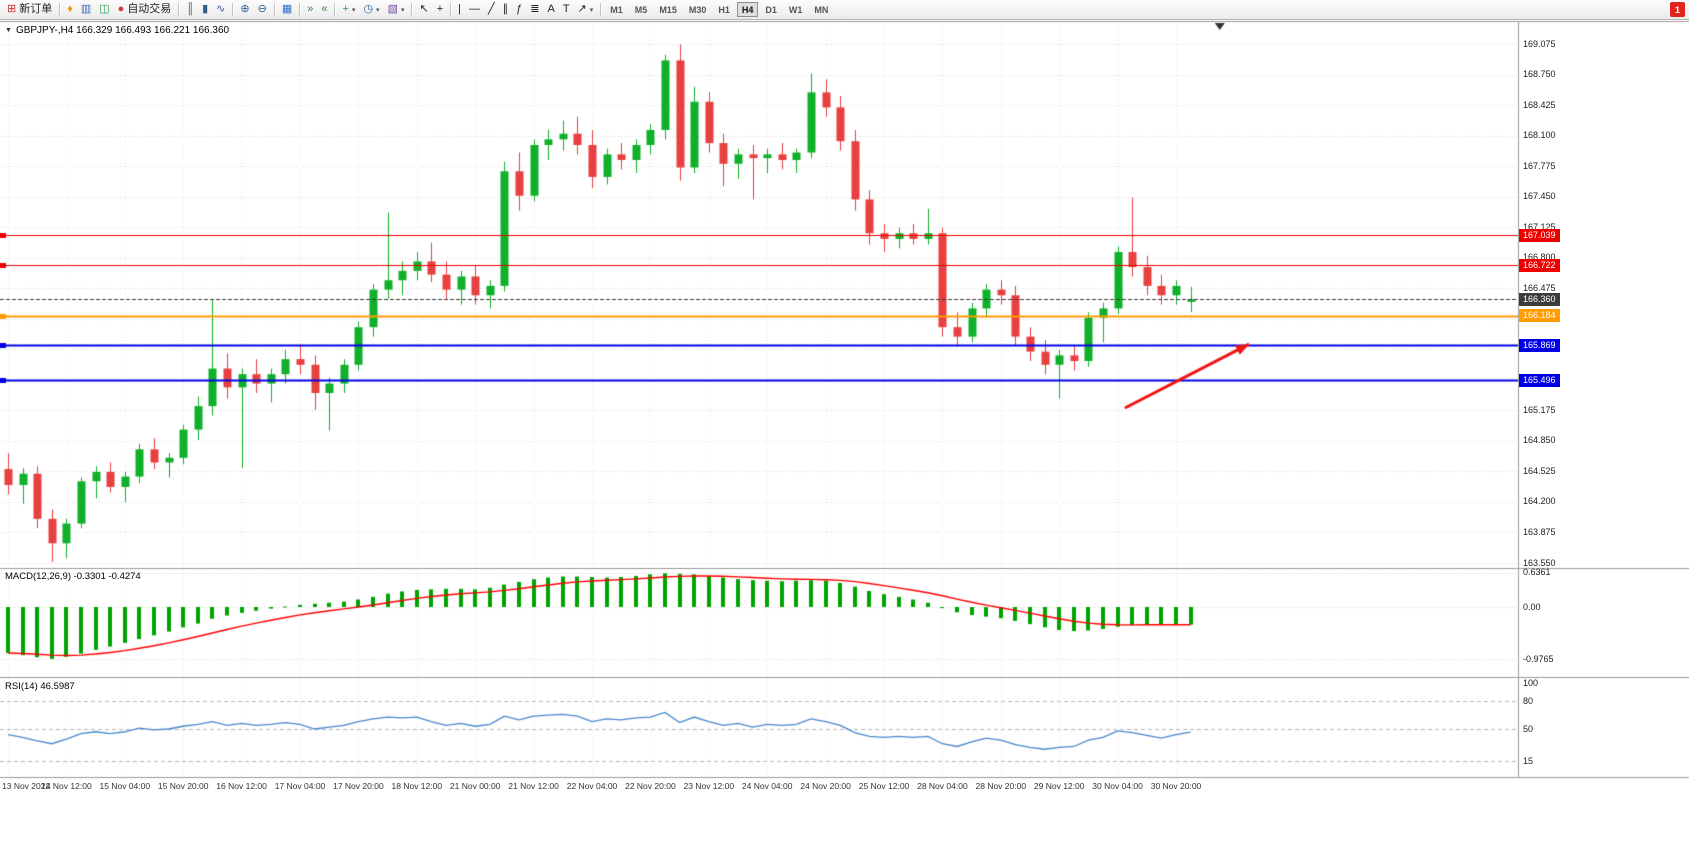 The height and width of the screenshot is (858, 1689). What do you see at coordinates (641, 9) in the screenshot?
I see `timeframe-m5-button: M5` at bounding box center [641, 9].